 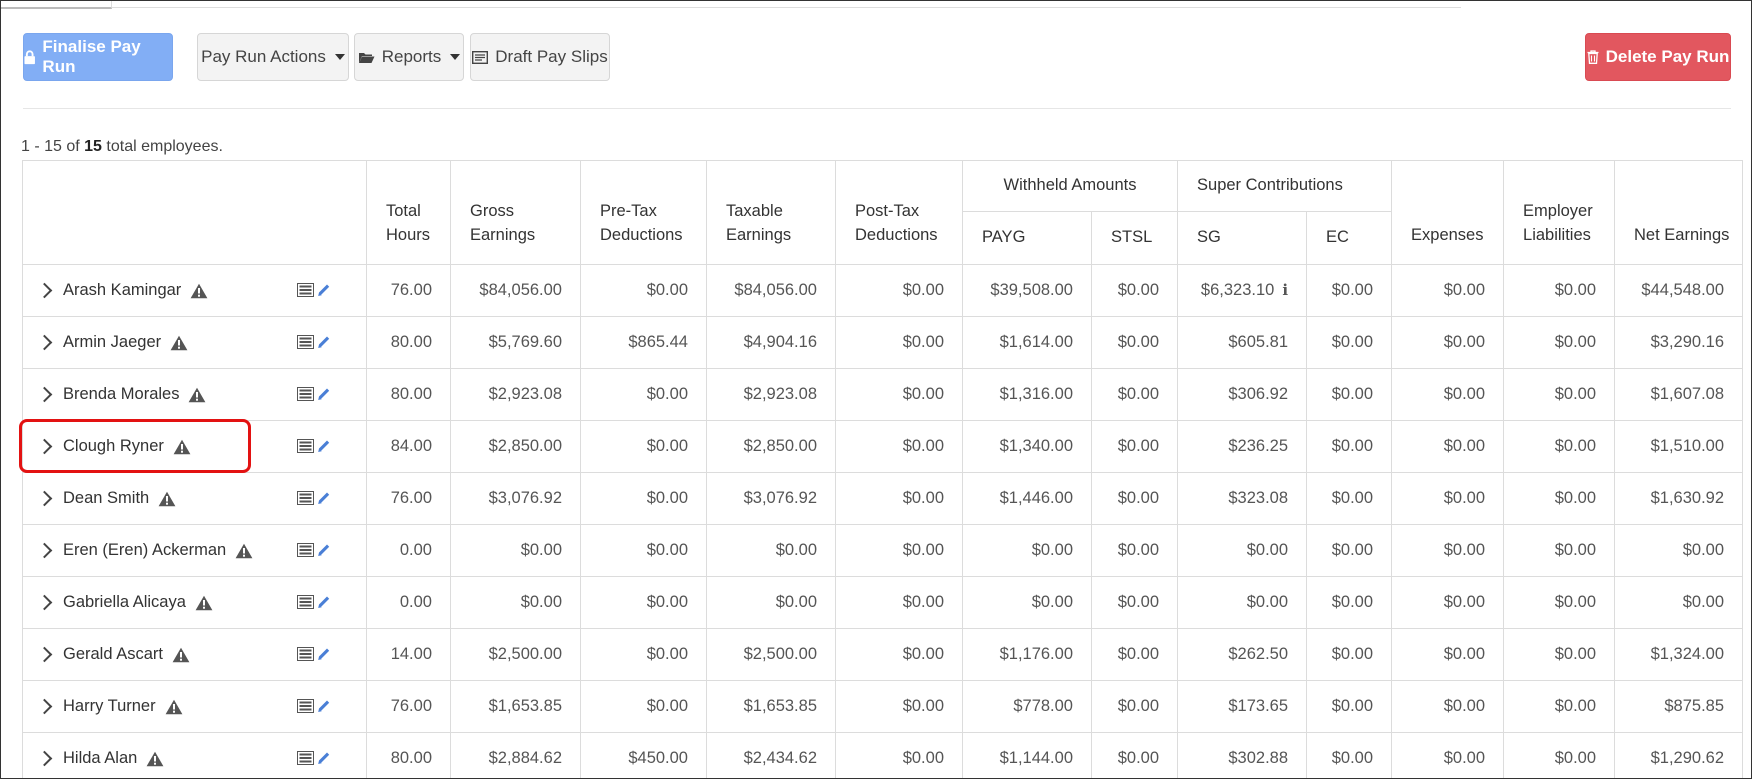 What do you see at coordinates (409, 57) in the screenshot?
I see `reports-dropdown: Reports` at bounding box center [409, 57].